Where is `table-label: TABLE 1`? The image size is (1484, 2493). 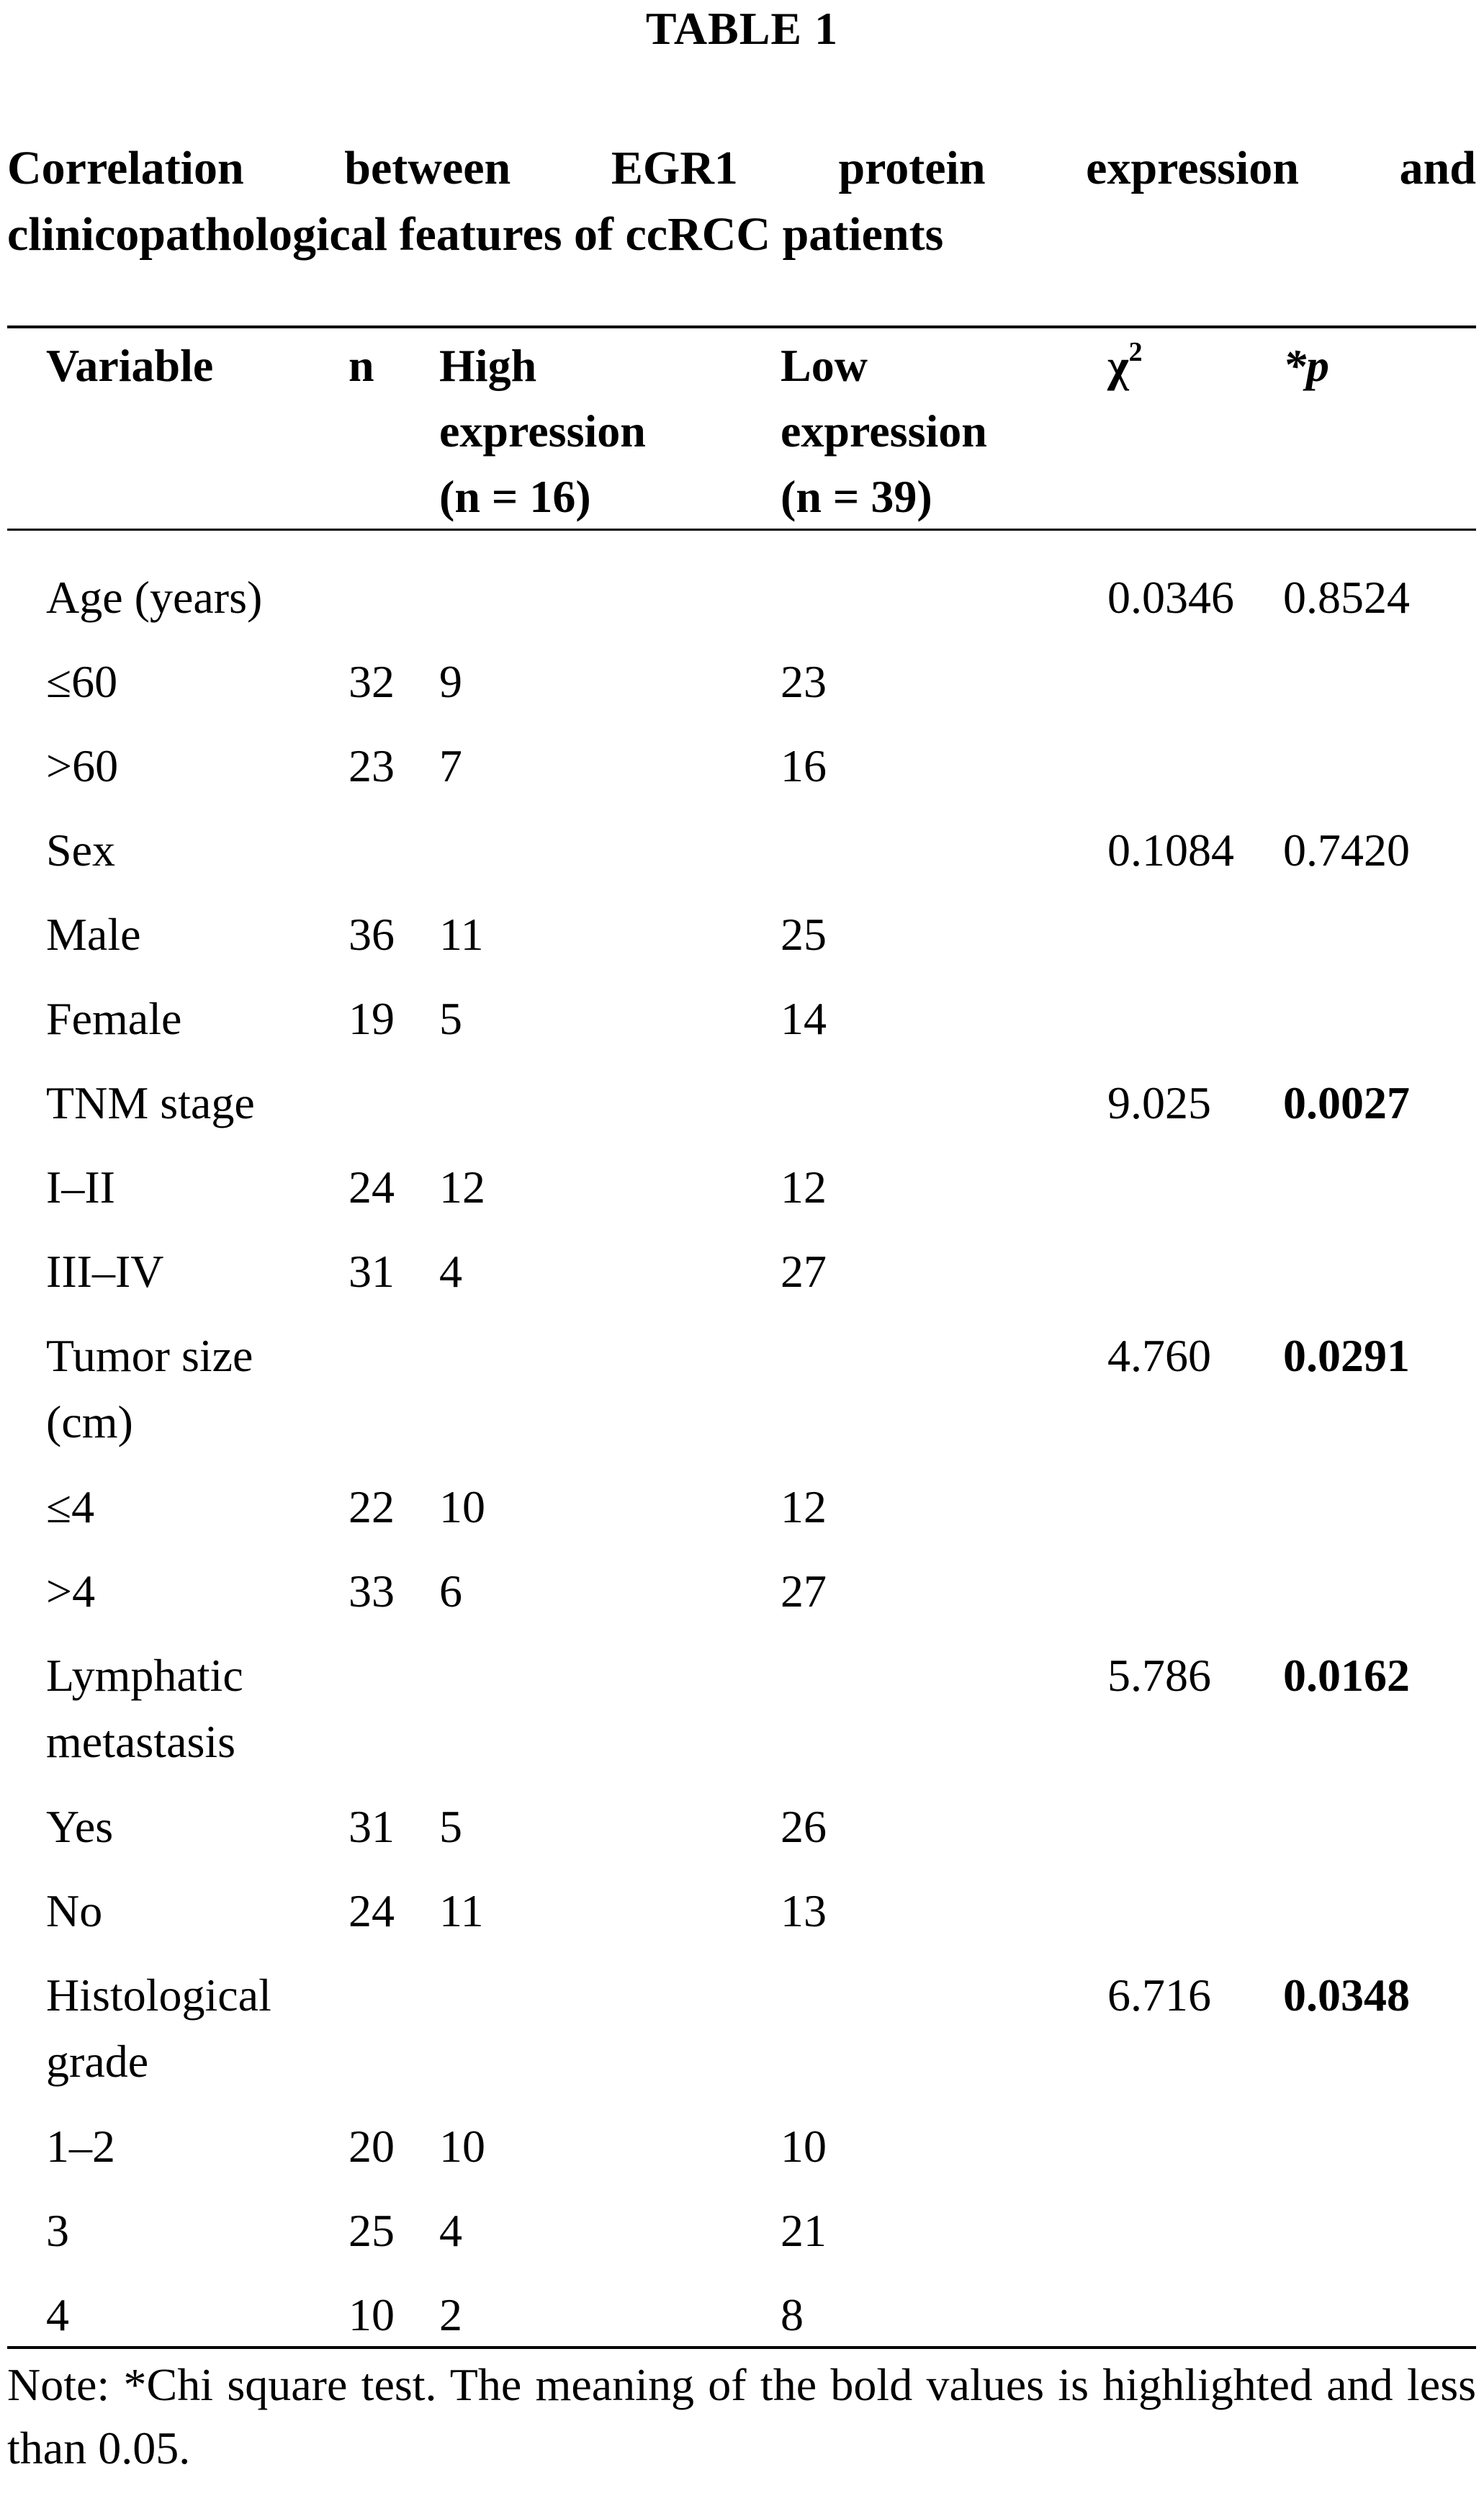 table-label: TABLE 1 is located at coordinates (742, 28).